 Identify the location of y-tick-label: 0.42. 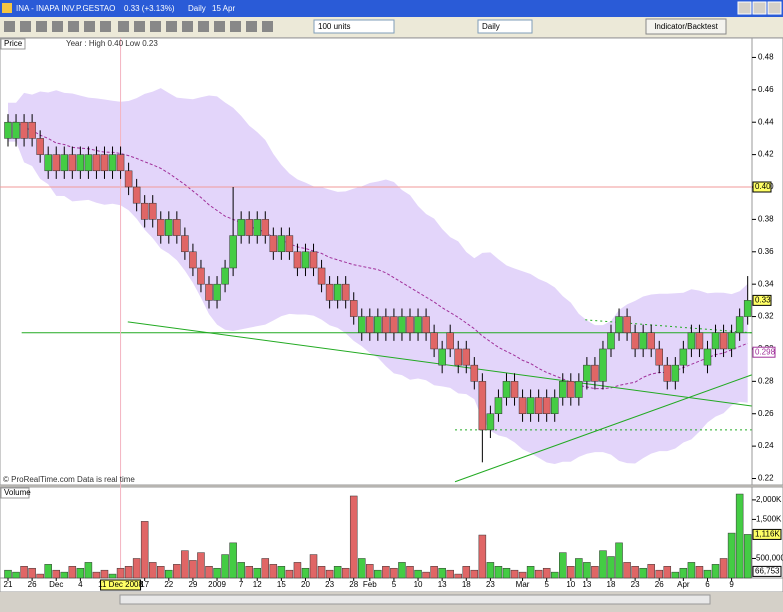
(766, 154).